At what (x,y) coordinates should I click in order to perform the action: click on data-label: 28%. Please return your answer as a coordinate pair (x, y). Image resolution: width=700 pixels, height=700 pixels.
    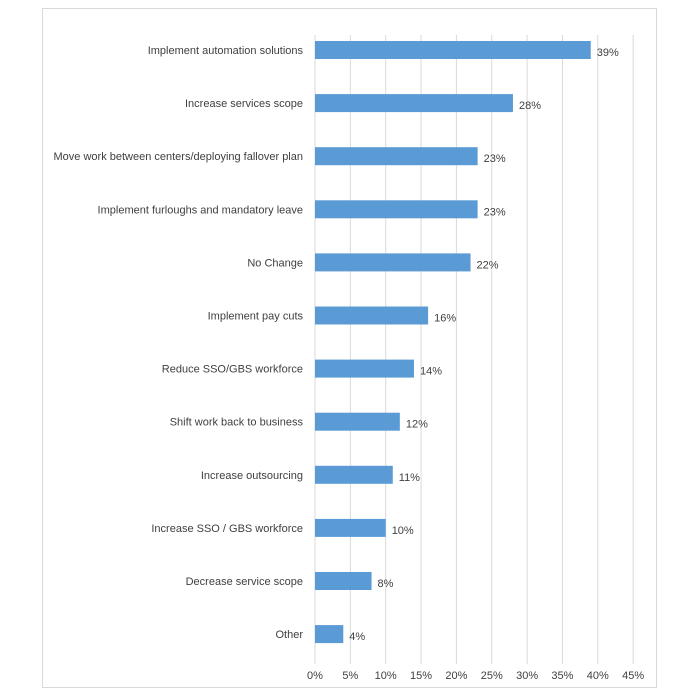
    Looking at the image, I should click on (530, 106).